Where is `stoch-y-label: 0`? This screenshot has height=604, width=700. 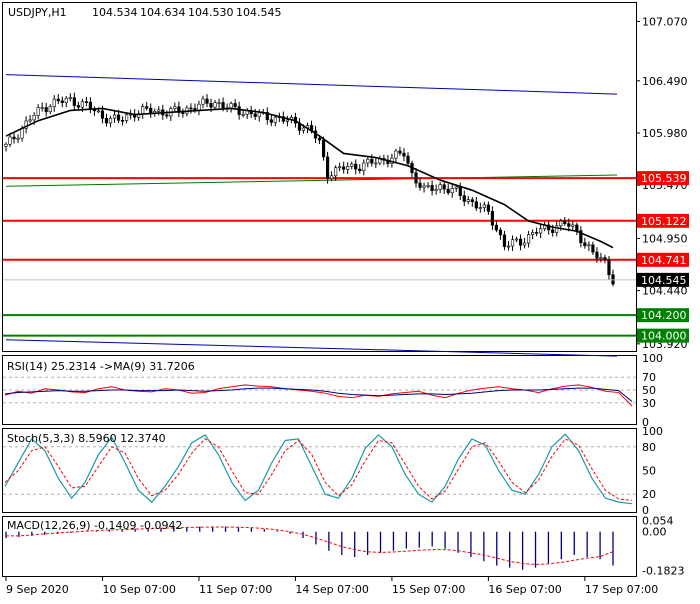
stoch-y-label: 0 is located at coordinates (645, 510).